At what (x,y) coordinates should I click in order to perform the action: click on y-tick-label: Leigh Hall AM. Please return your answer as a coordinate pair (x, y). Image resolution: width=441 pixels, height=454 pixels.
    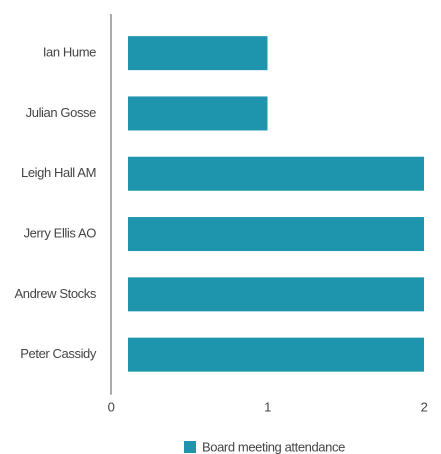
    Looking at the image, I should click on (58, 172).